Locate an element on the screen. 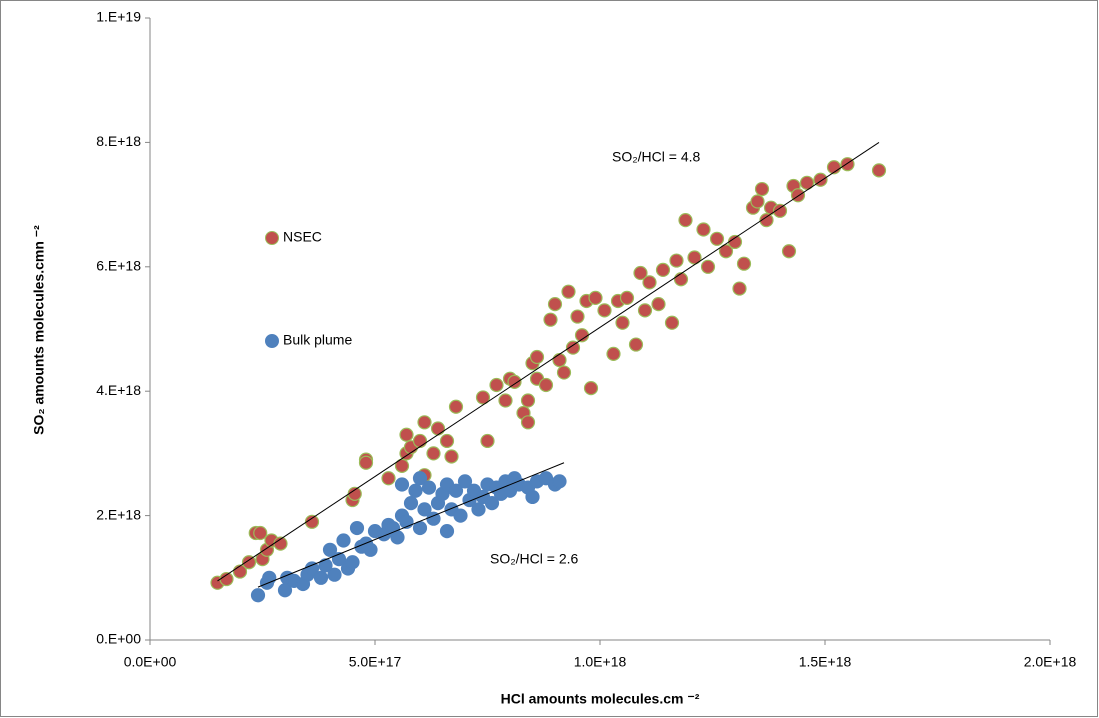 This screenshot has height=718, width=1099. annotation: SO₂/HCl = 2.6 is located at coordinates (534, 559).